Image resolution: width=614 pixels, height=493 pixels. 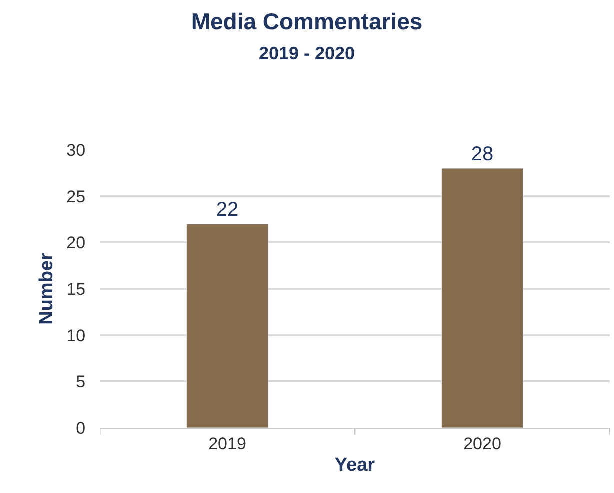 What do you see at coordinates (227, 444) in the screenshot?
I see `x-tick-label: 2019` at bounding box center [227, 444].